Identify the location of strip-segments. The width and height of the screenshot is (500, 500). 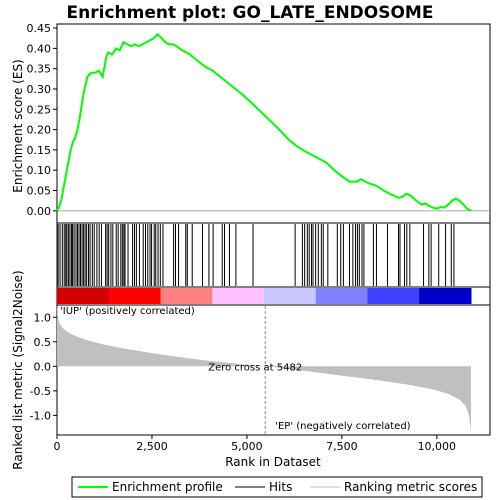
(264, 296).